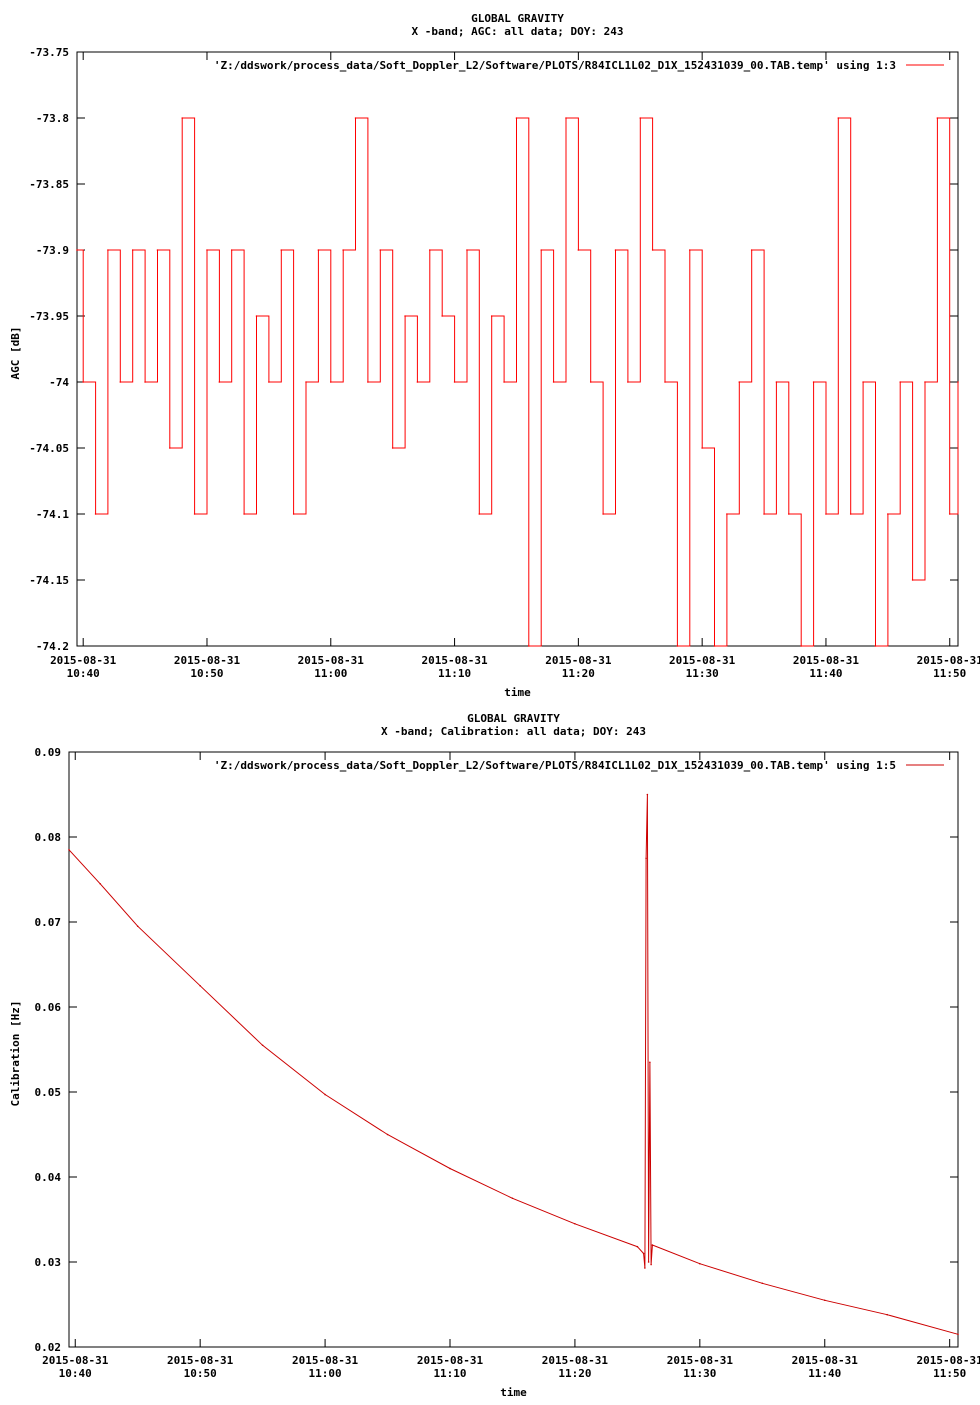 Image resolution: width=980 pixels, height=1405 pixels. What do you see at coordinates (518, 31) in the screenshot?
I see `chart-subtitle: X -band; AGC: all data; DOY: 243` at bounding box center [518, 31].